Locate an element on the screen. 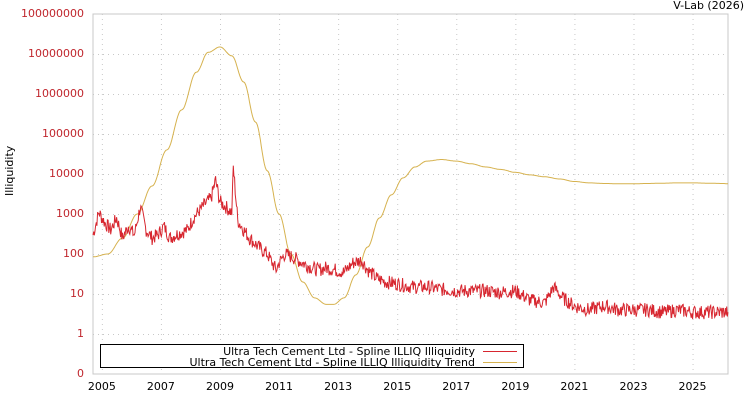 This screenshot has width=750, height=400. x-tick-label: 2017 is located at coordinates (456, 386).